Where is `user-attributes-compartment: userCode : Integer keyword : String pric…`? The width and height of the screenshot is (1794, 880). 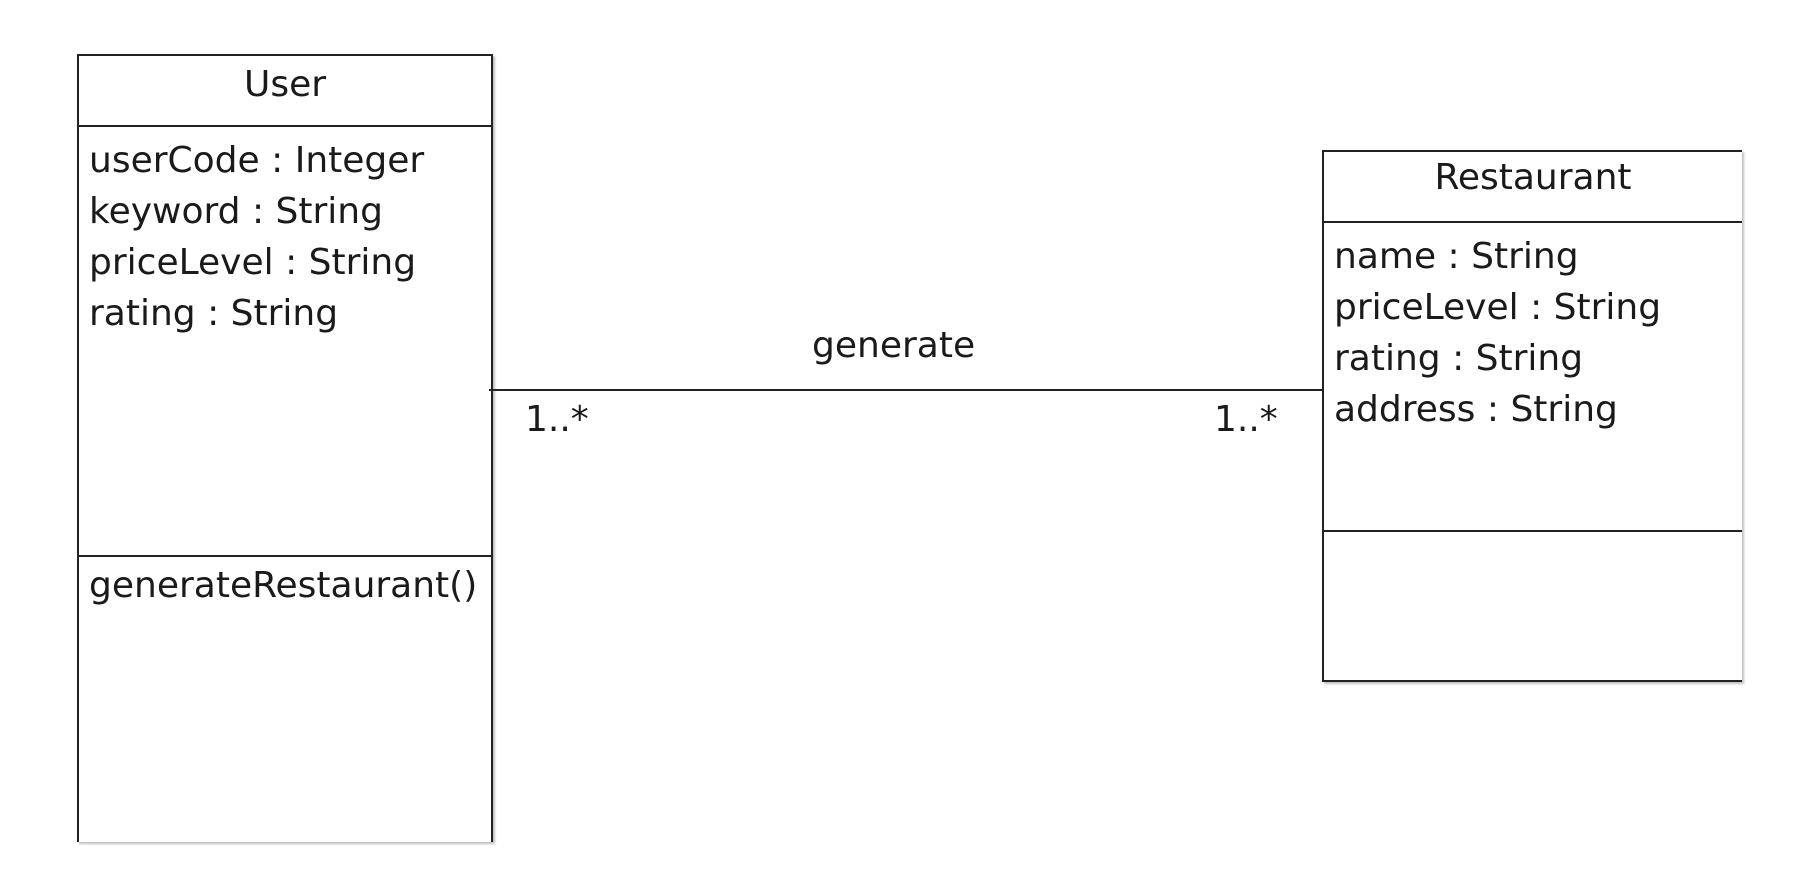
user-attributes-compartment: userCode : Integer keyword : String pric… is located at coordinates (288, 237).